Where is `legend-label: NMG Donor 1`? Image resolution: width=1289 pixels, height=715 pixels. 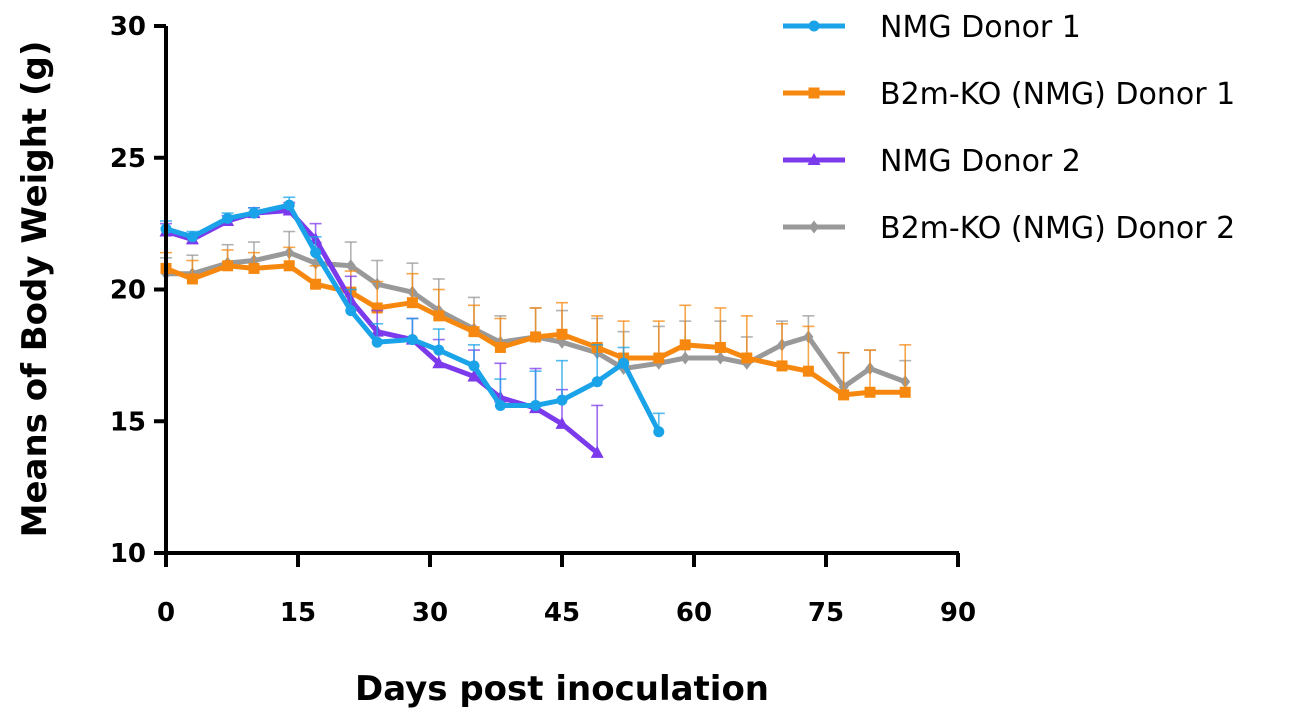 legend-label: NMG Donor 1 is located at coordinates (980, 27).